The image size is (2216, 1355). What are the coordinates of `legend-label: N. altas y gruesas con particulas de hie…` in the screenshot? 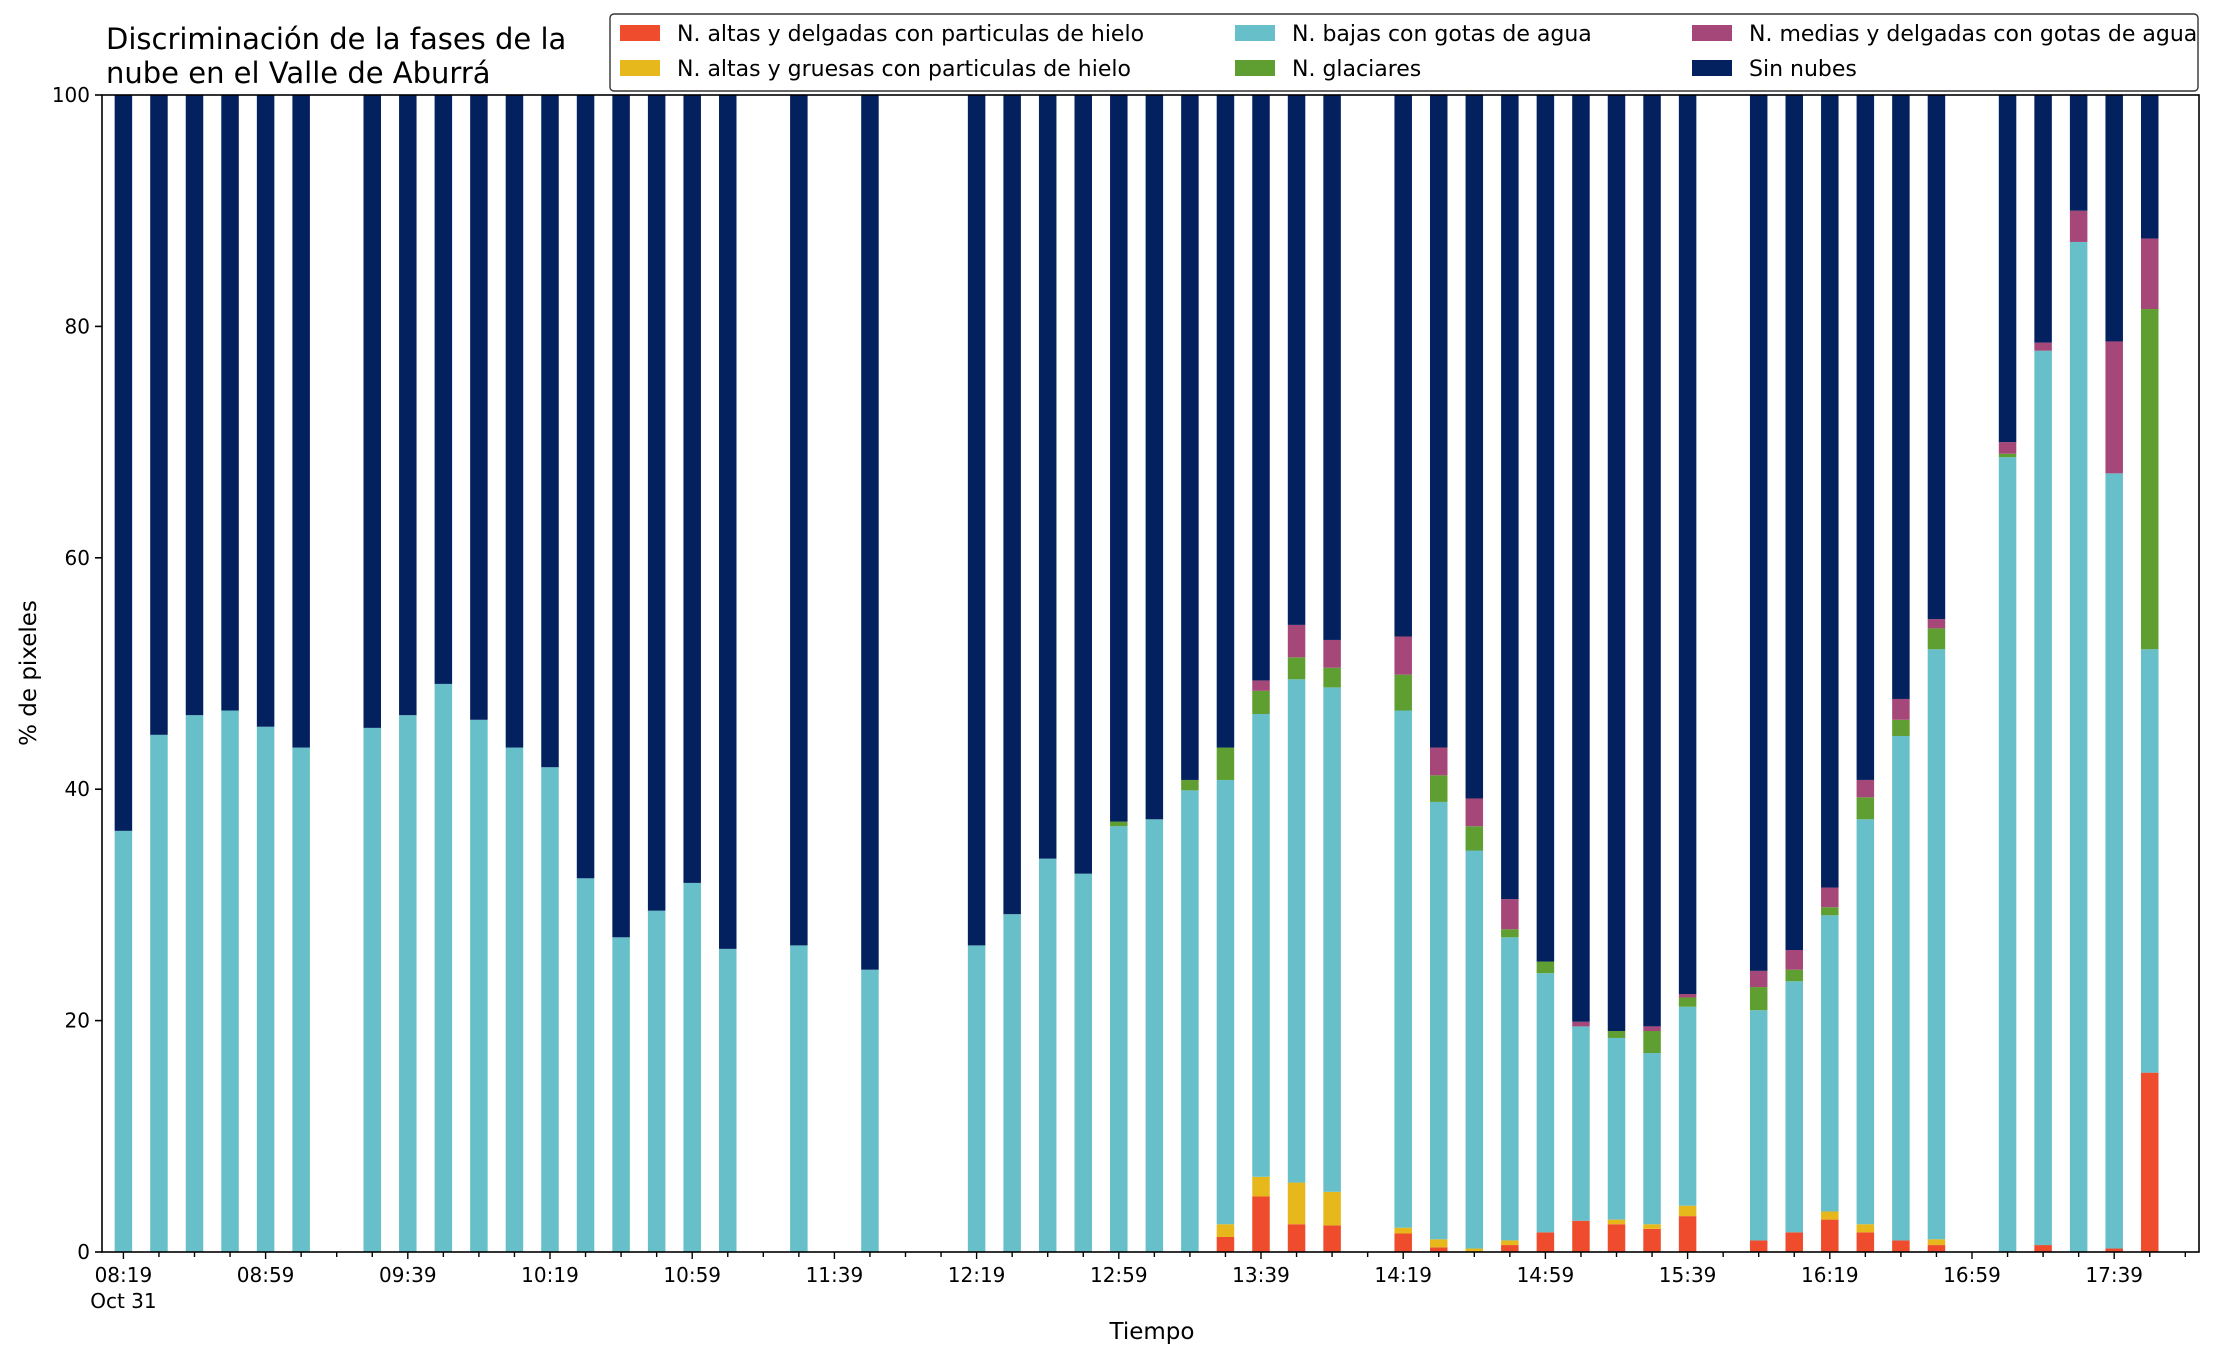 It's located at (904, 69).